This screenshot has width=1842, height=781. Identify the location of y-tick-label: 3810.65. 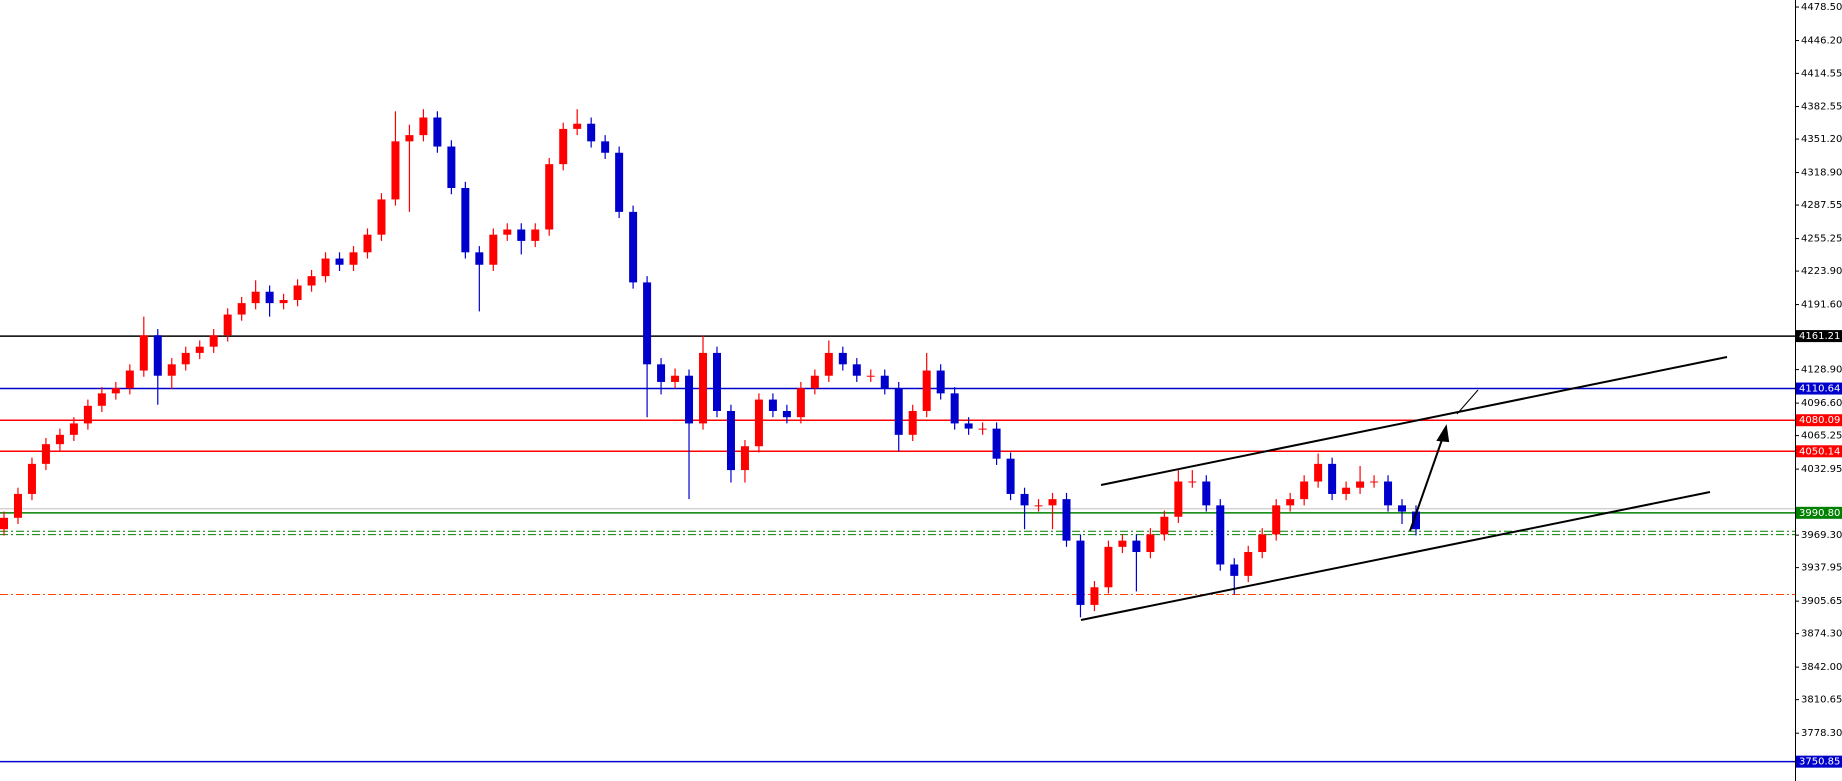
(1821, 700).